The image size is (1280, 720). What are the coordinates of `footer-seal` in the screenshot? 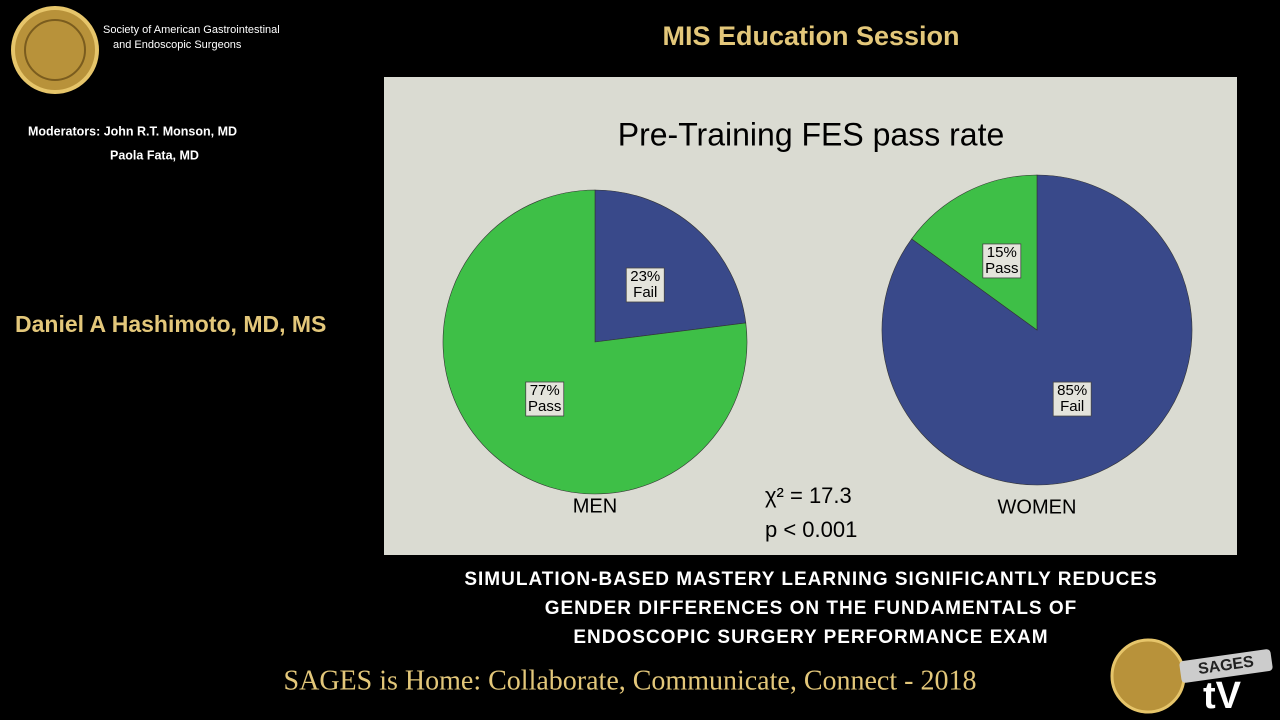 It's located at (1148, 676).